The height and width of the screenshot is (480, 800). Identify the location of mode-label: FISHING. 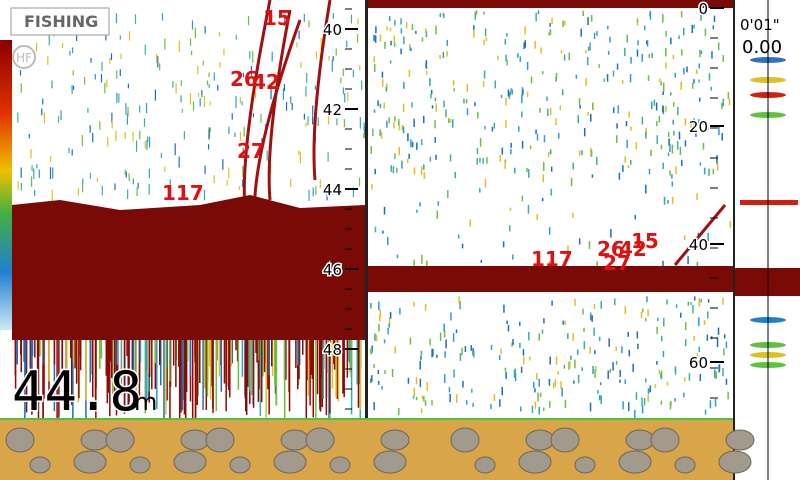
(61, 21).